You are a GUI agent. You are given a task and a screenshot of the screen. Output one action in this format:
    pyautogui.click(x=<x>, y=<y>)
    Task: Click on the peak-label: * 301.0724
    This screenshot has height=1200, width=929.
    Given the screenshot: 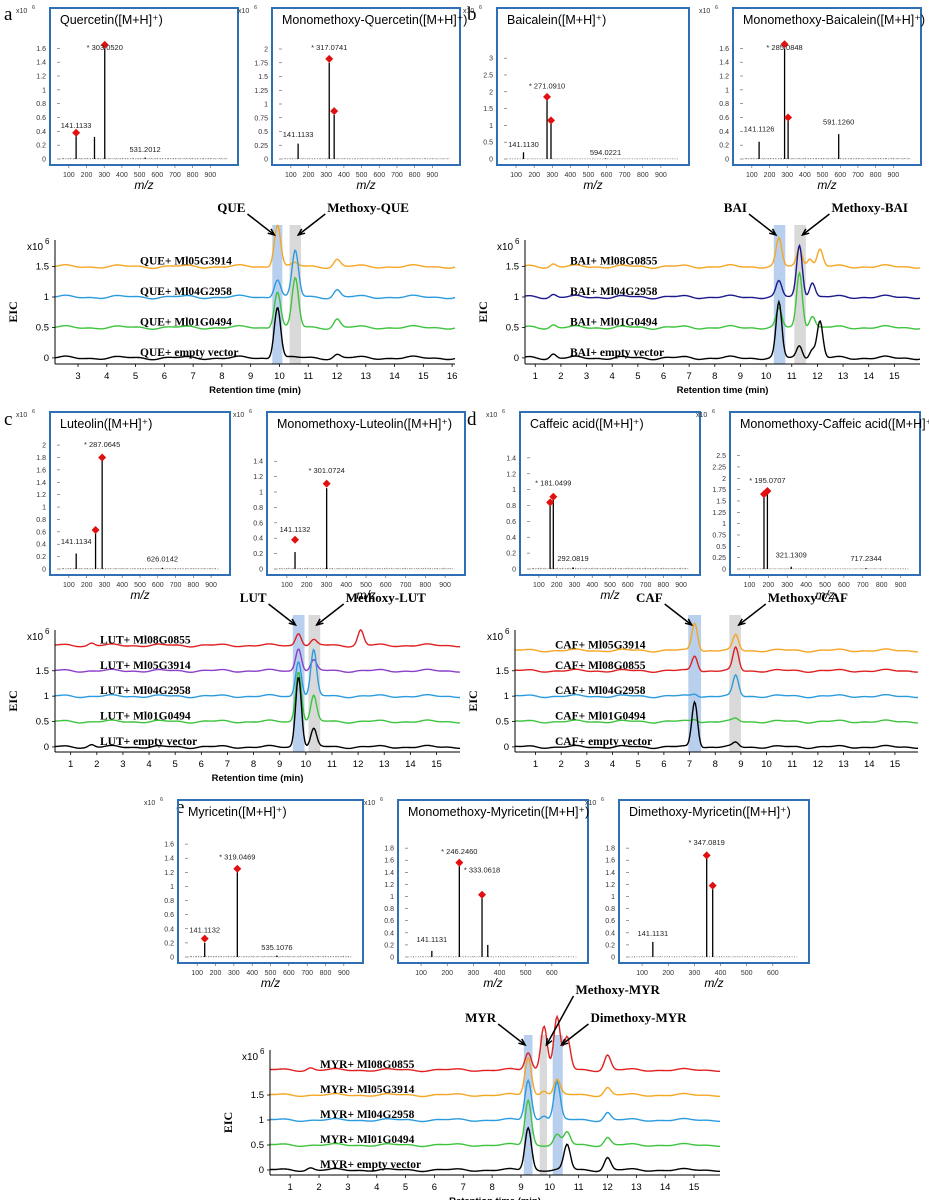 What is the action you would take?
    pyautogui.click(x=327, y=470)
    